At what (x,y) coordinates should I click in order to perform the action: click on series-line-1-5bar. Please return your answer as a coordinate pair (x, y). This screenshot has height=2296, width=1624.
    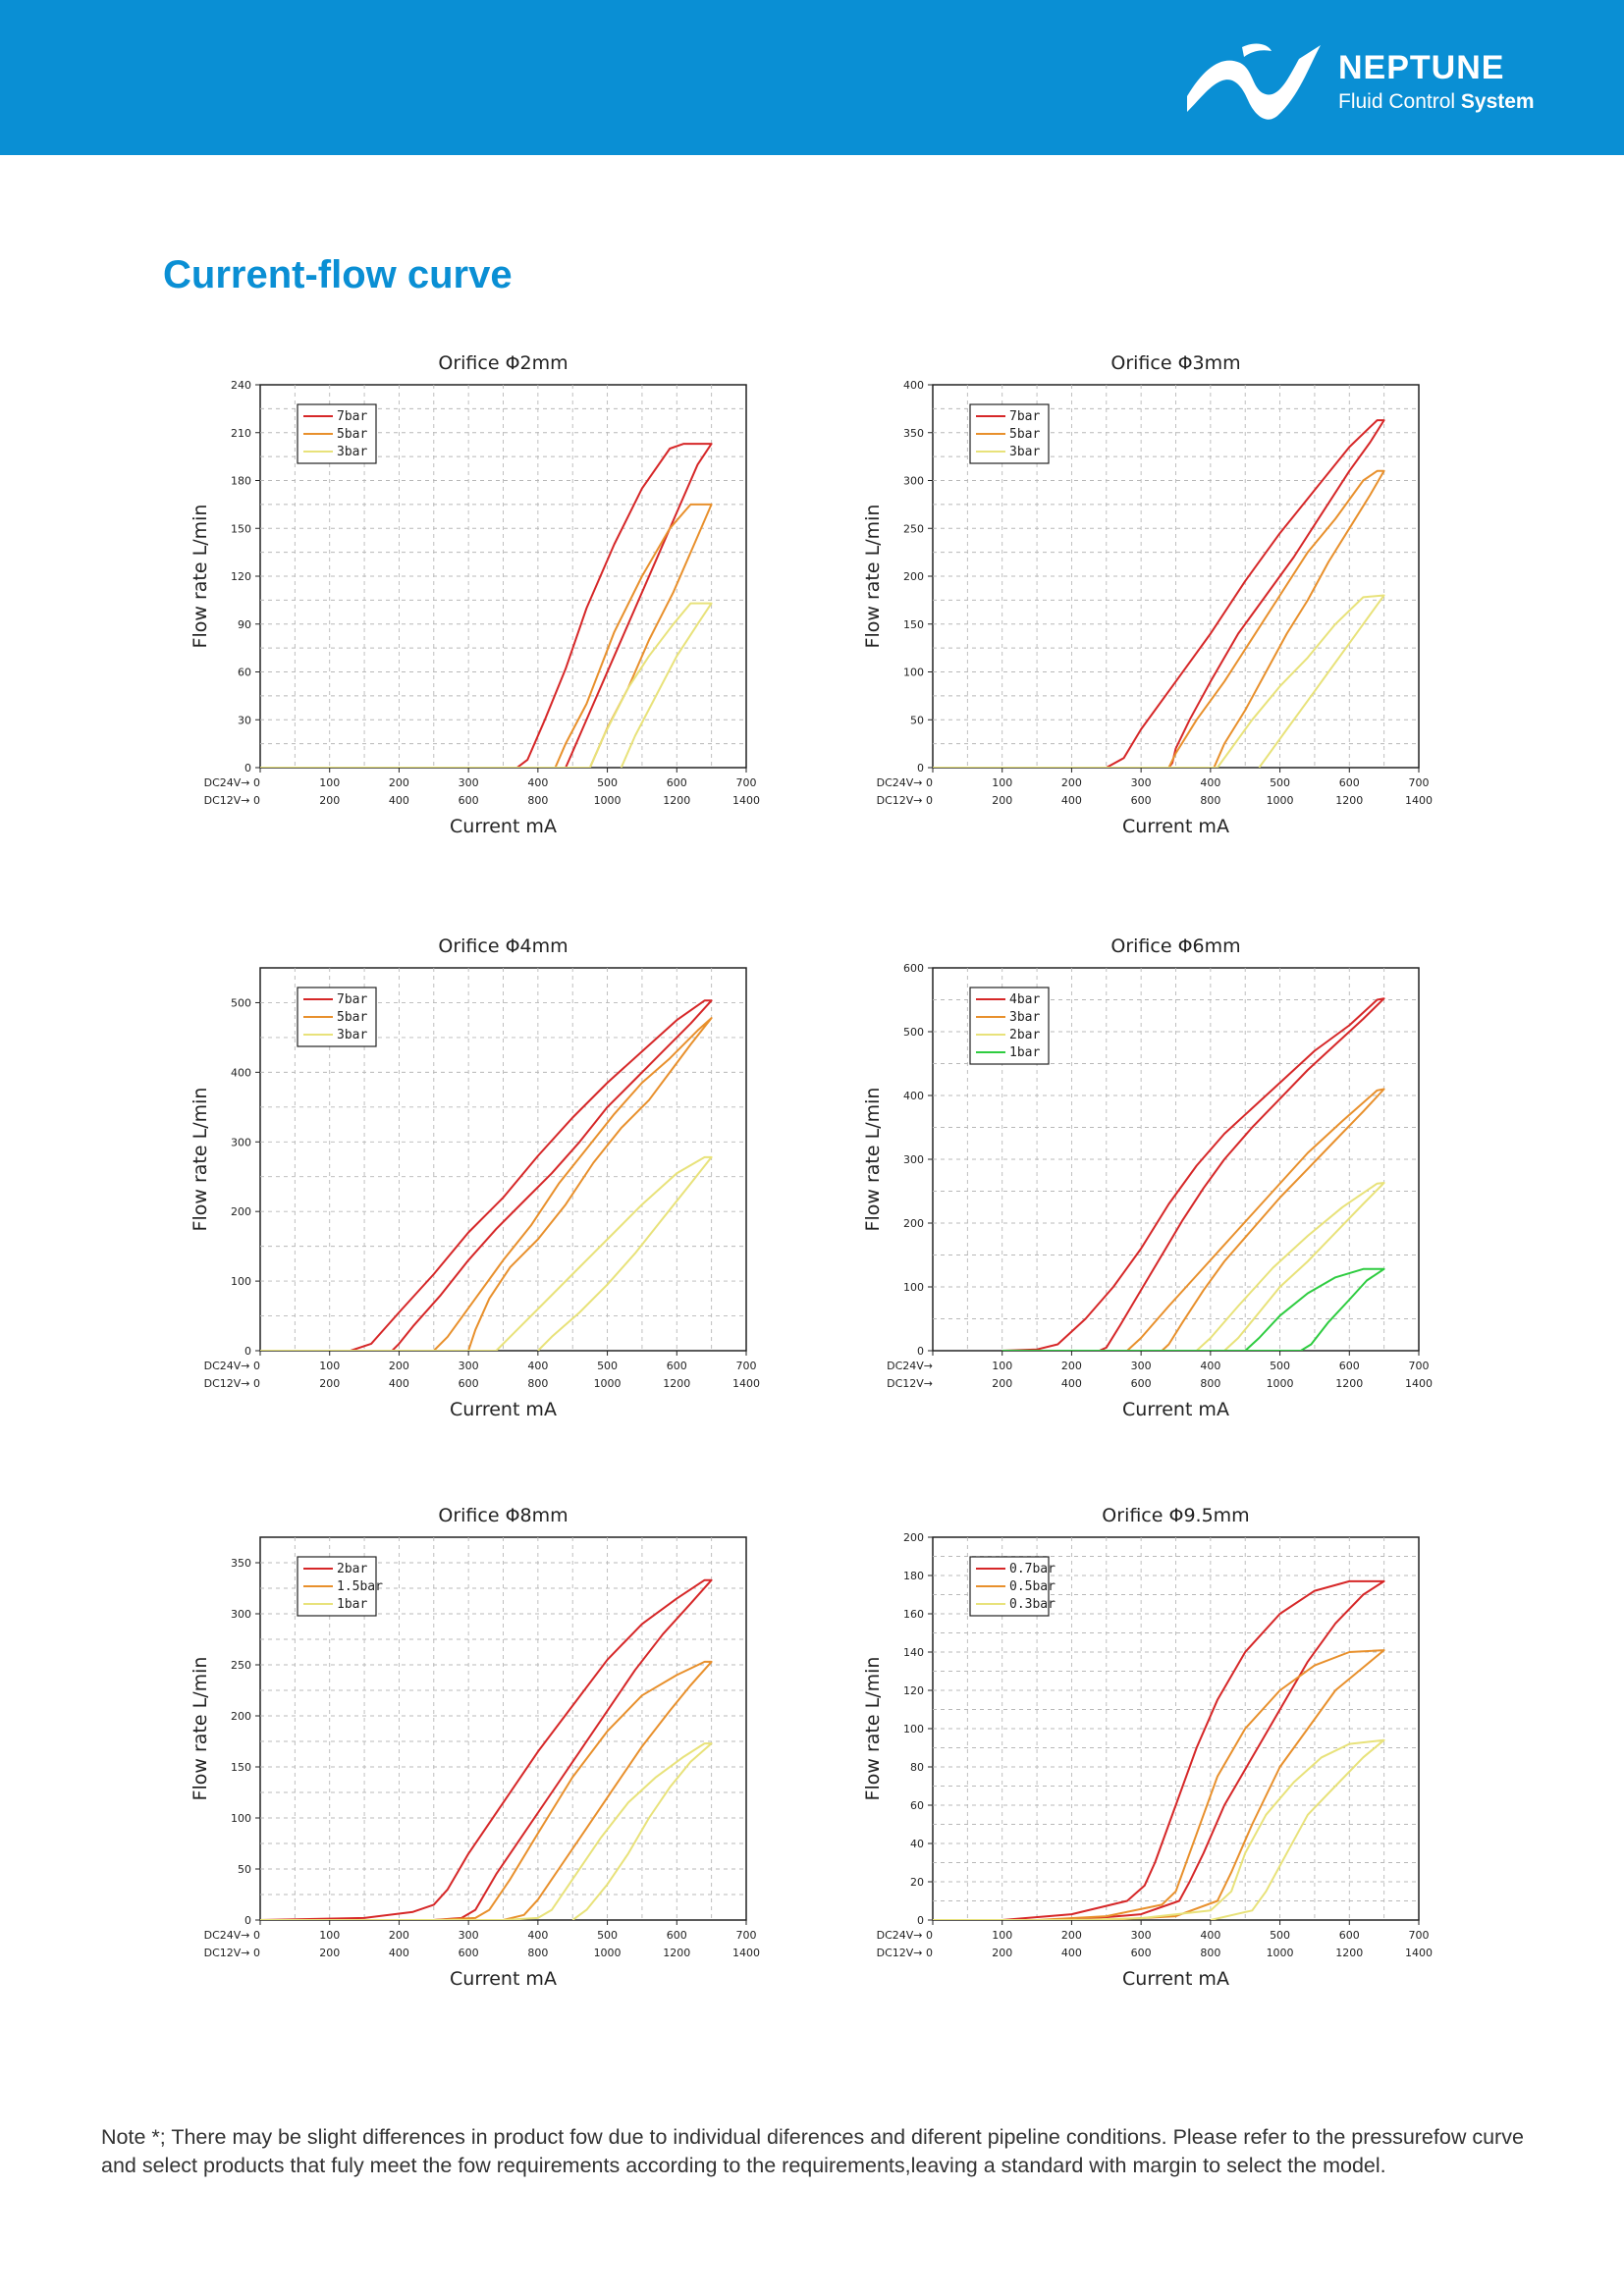
    Looking at the image, I should click on (486, 1790).